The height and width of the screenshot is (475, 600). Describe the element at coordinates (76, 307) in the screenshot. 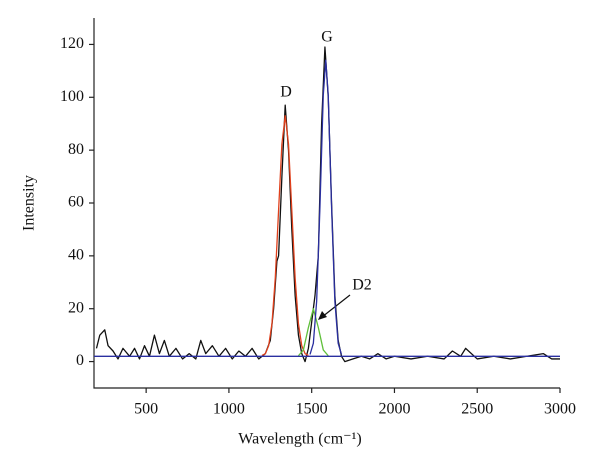

I see `y-tick-label: 20` at that location.